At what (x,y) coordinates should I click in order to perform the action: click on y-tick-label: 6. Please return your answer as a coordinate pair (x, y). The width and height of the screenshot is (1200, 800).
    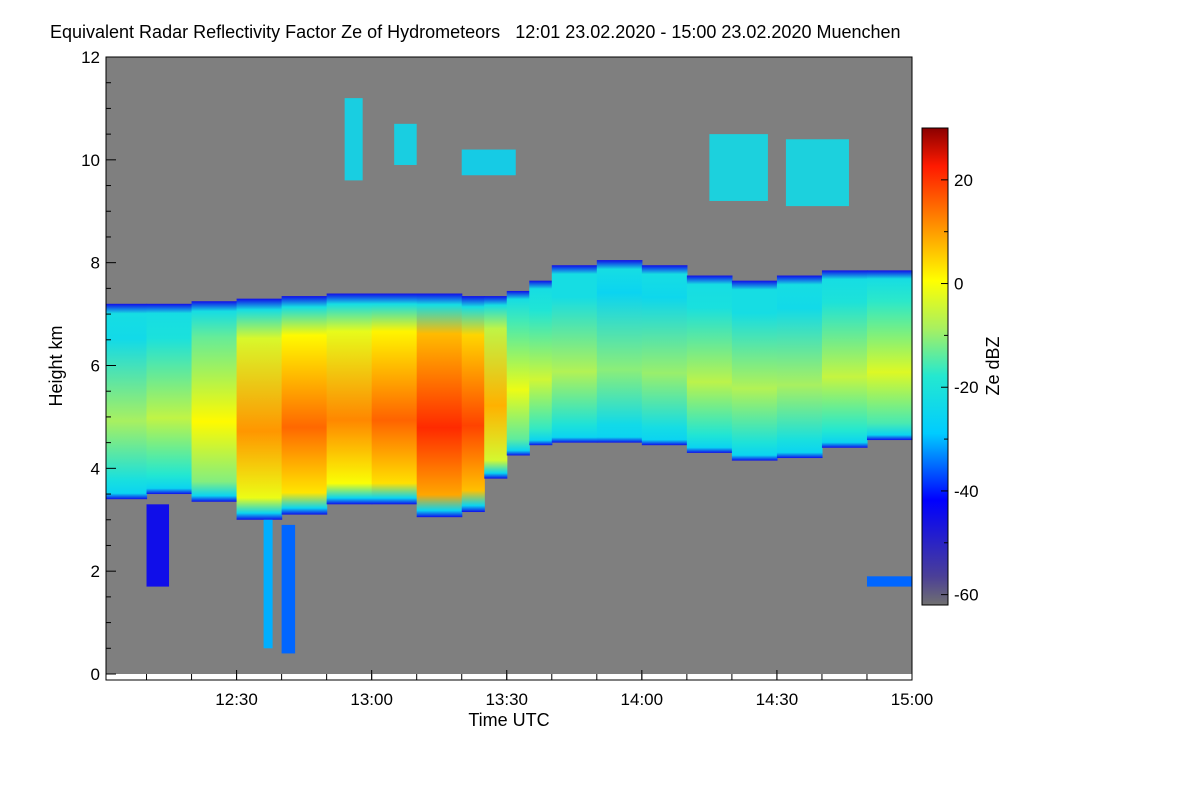
    Looking at the image, I should click on (95, 366).